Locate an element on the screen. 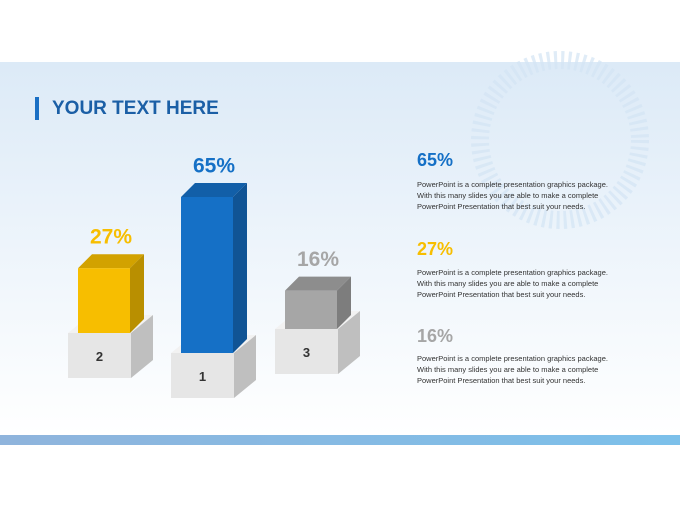 This screenshot has height=515, width=680. item-heading: 16% is located at coordinates (435, 336).